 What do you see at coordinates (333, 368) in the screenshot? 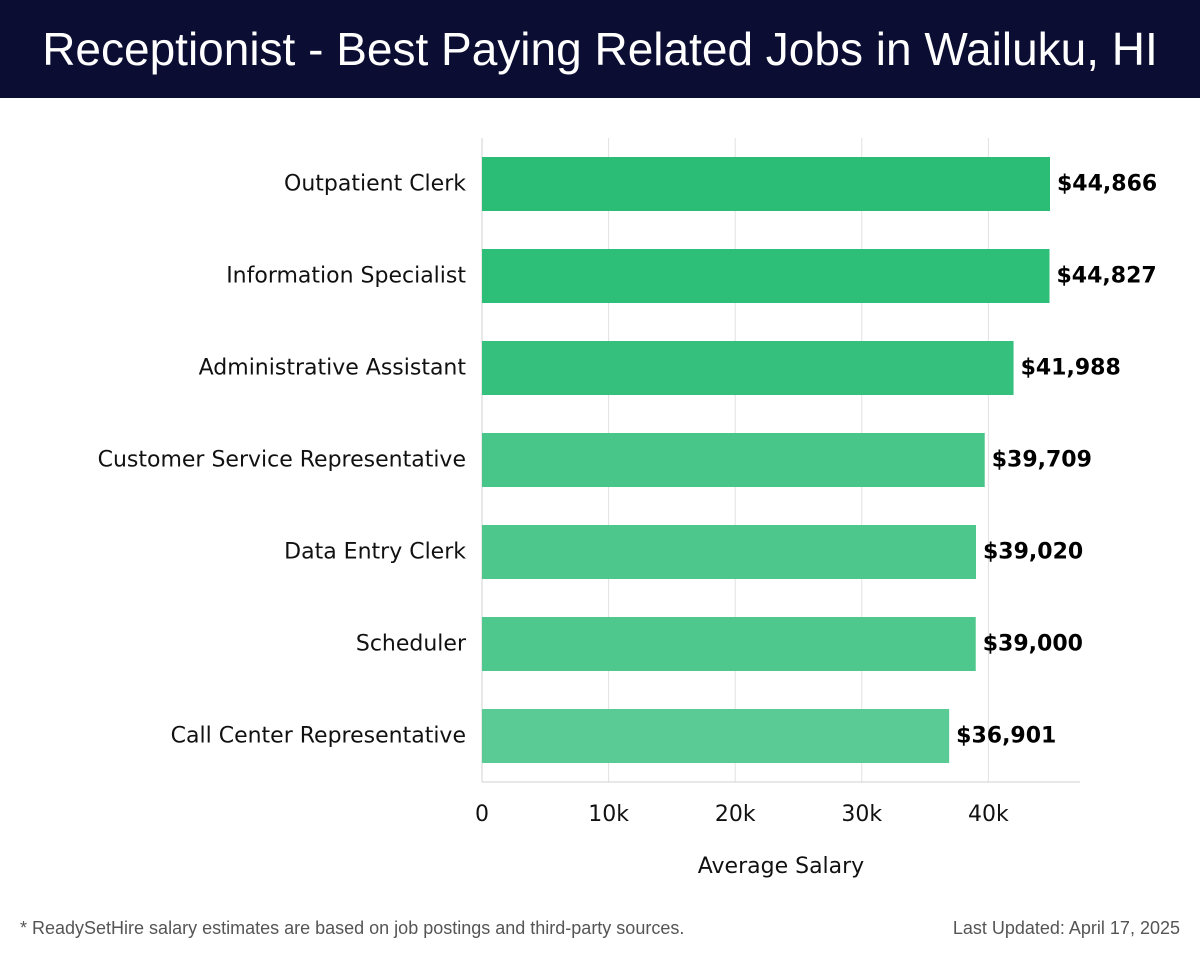
I see `category-label: Administrative Assistant` at bounding box center [333, 368].